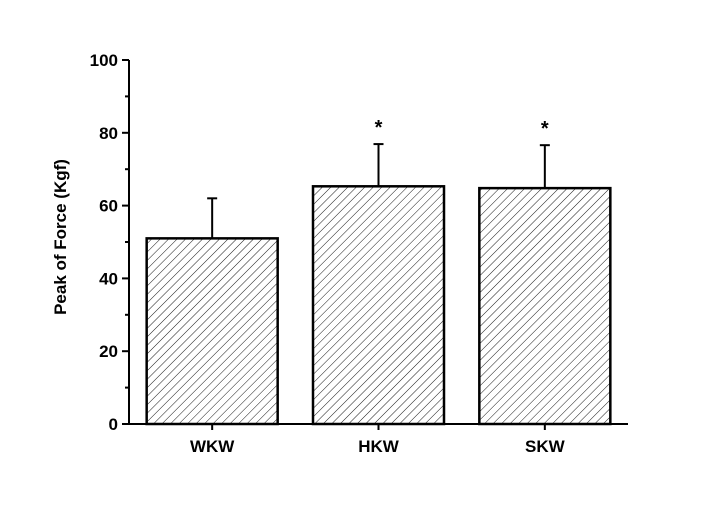 Image resolution: width=727 pixels, height=509 pixels. What do you see at coordinates (108, 206) in the screenshot?
I see `y-tick-label: 60` at bounding box center [108, 206].